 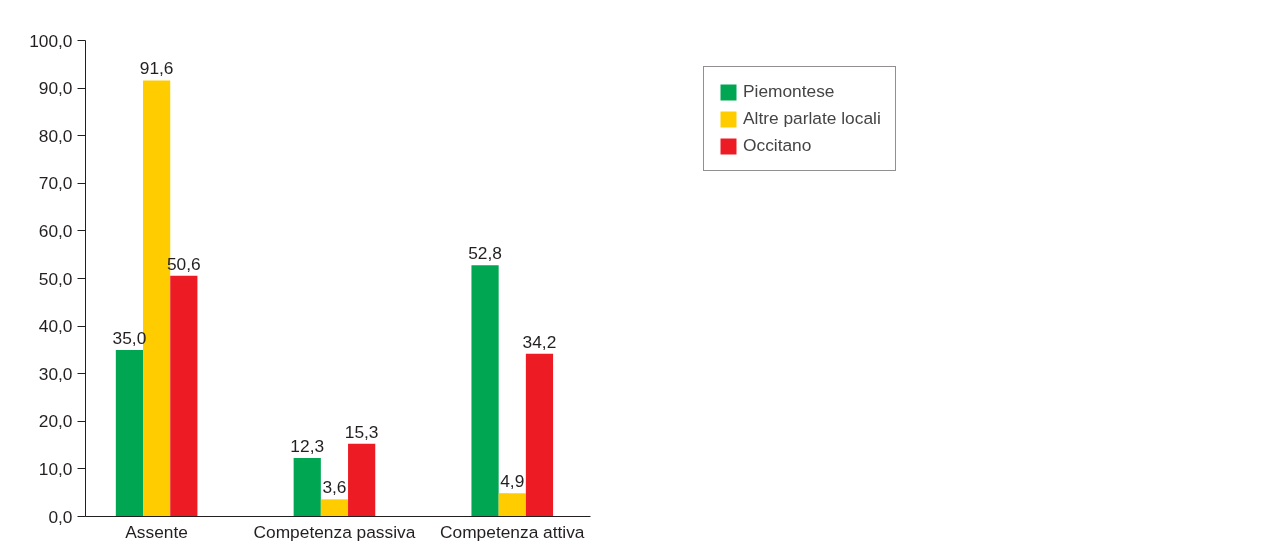 What do you see at coordinates (55, 468) in the screenshot?
I see `y-tick-label: 10,0` at bounding box center [55, 468].